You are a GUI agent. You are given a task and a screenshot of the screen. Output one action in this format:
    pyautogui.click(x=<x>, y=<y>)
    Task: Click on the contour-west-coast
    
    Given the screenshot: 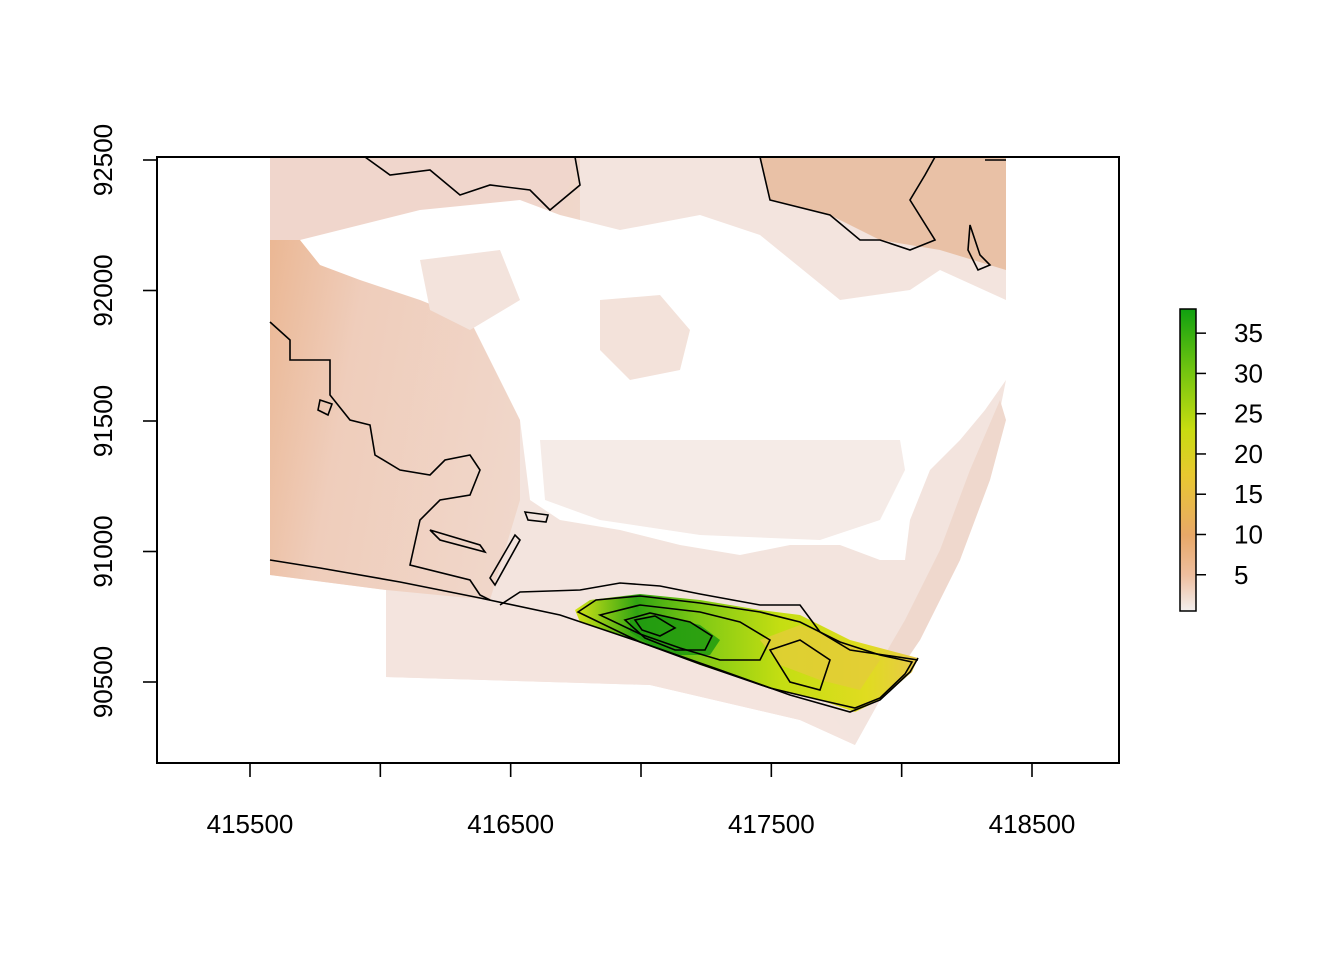 What is the action you would take?
    pyautogui.click(x=380, y=461)
    